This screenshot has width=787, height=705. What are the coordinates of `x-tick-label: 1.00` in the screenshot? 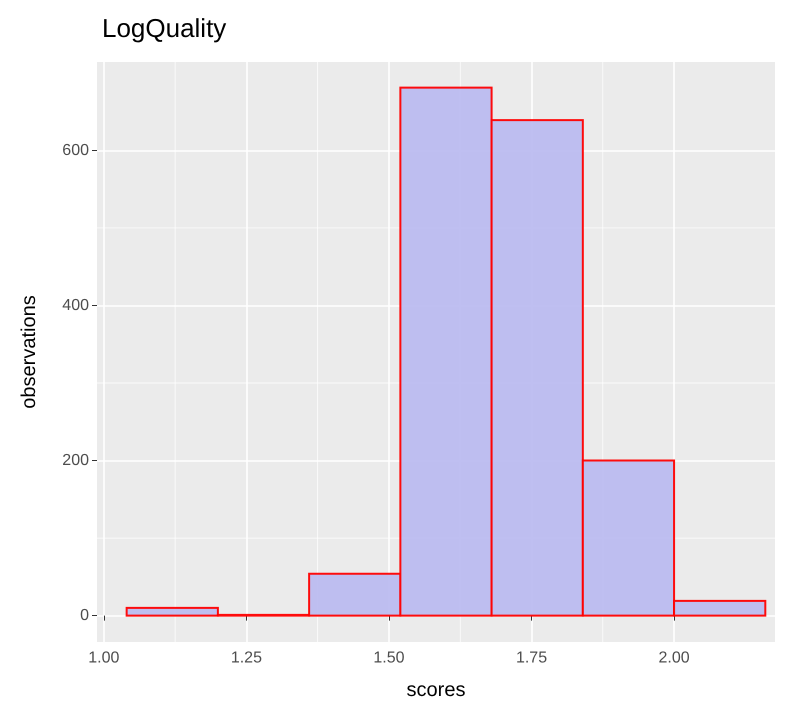 It's located at (104, 658).